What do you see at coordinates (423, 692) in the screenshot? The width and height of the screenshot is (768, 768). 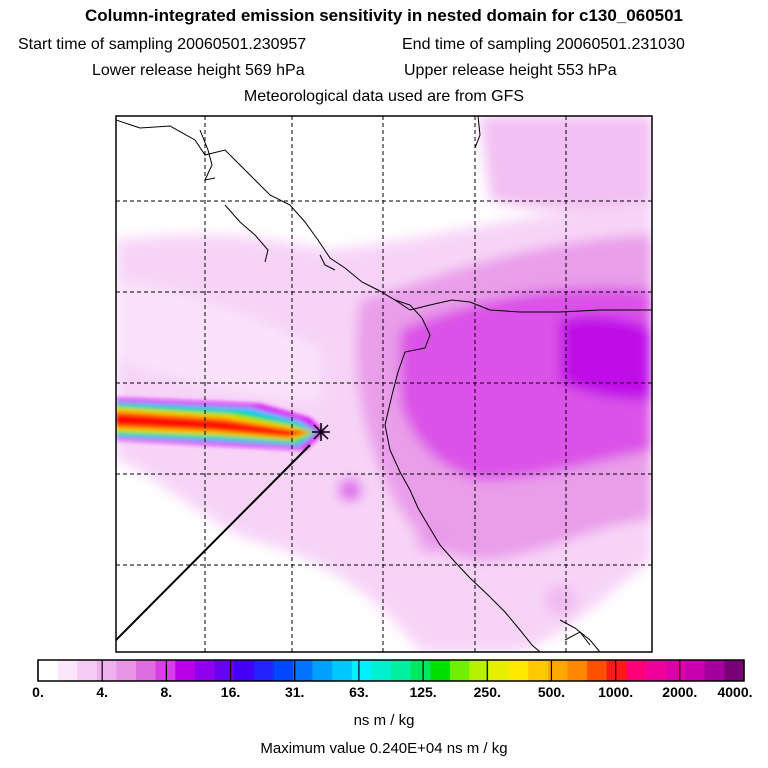 I see `colorbar-tick-label: 125.` at bounding box center [423, 692].